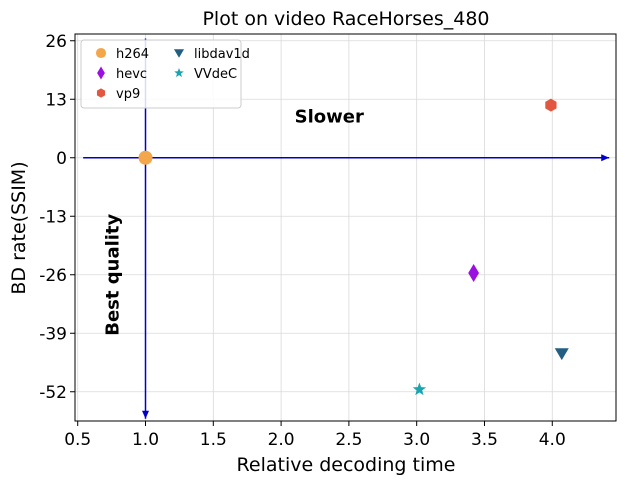 The height and width of the screenshot is (484, 627). I want to click on legend-marker-hevc, so click(101, 73).